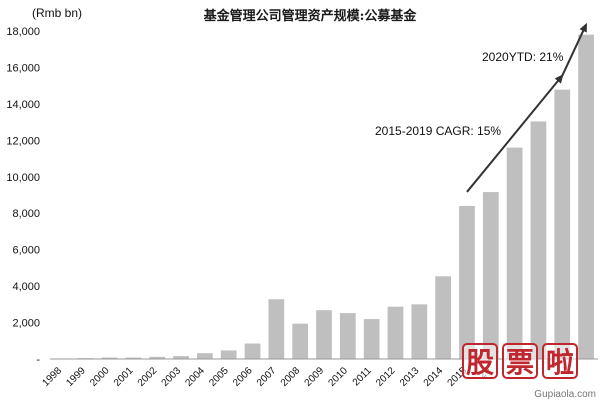 This screenshot has height=402, width=600. I want to click on watermark-url: Gupiaola.com, so click(565, 394).